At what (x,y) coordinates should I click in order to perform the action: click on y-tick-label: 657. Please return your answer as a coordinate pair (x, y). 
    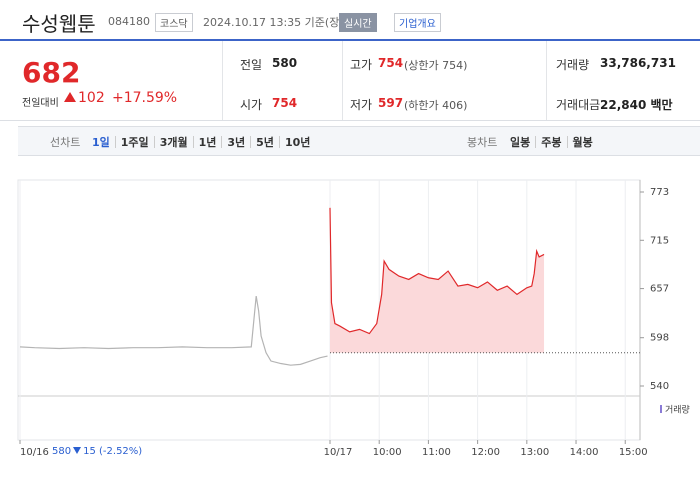
    Looking at the image, I should click on (659, 289).